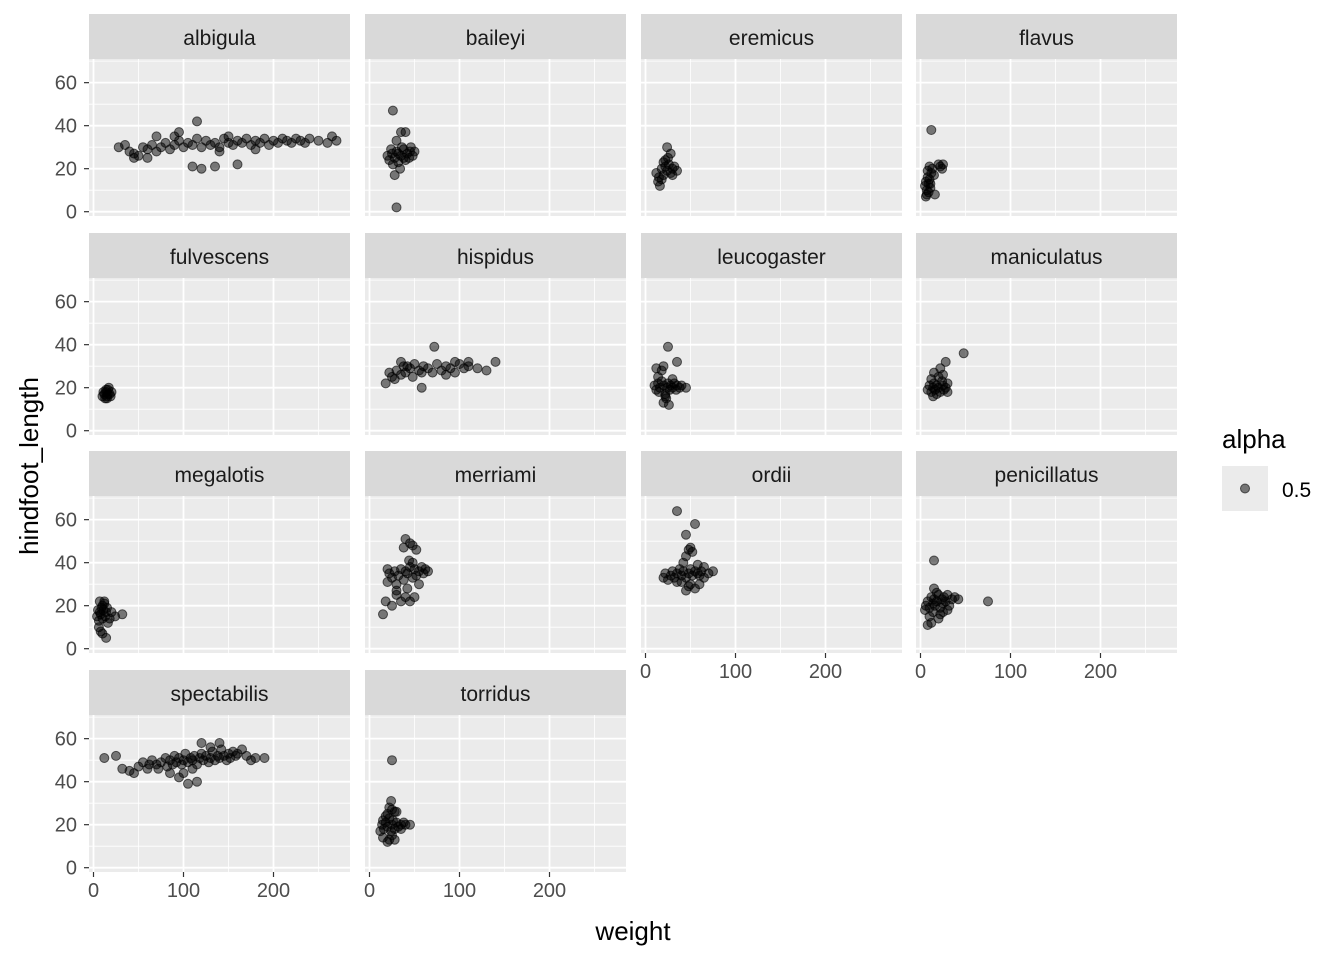 The image size is (1344, 960). I want to click on facet-panel-megalotis: megalotis, so click(219, 552).